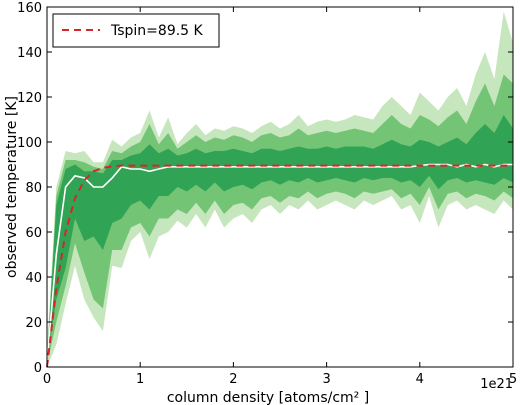 Image resolution: width=520 pixels, height=405 pixels. Describe the element at coordinates (157, 31) in the screenshot. I see `legend-label: Tspin=89.5 K` at that location.